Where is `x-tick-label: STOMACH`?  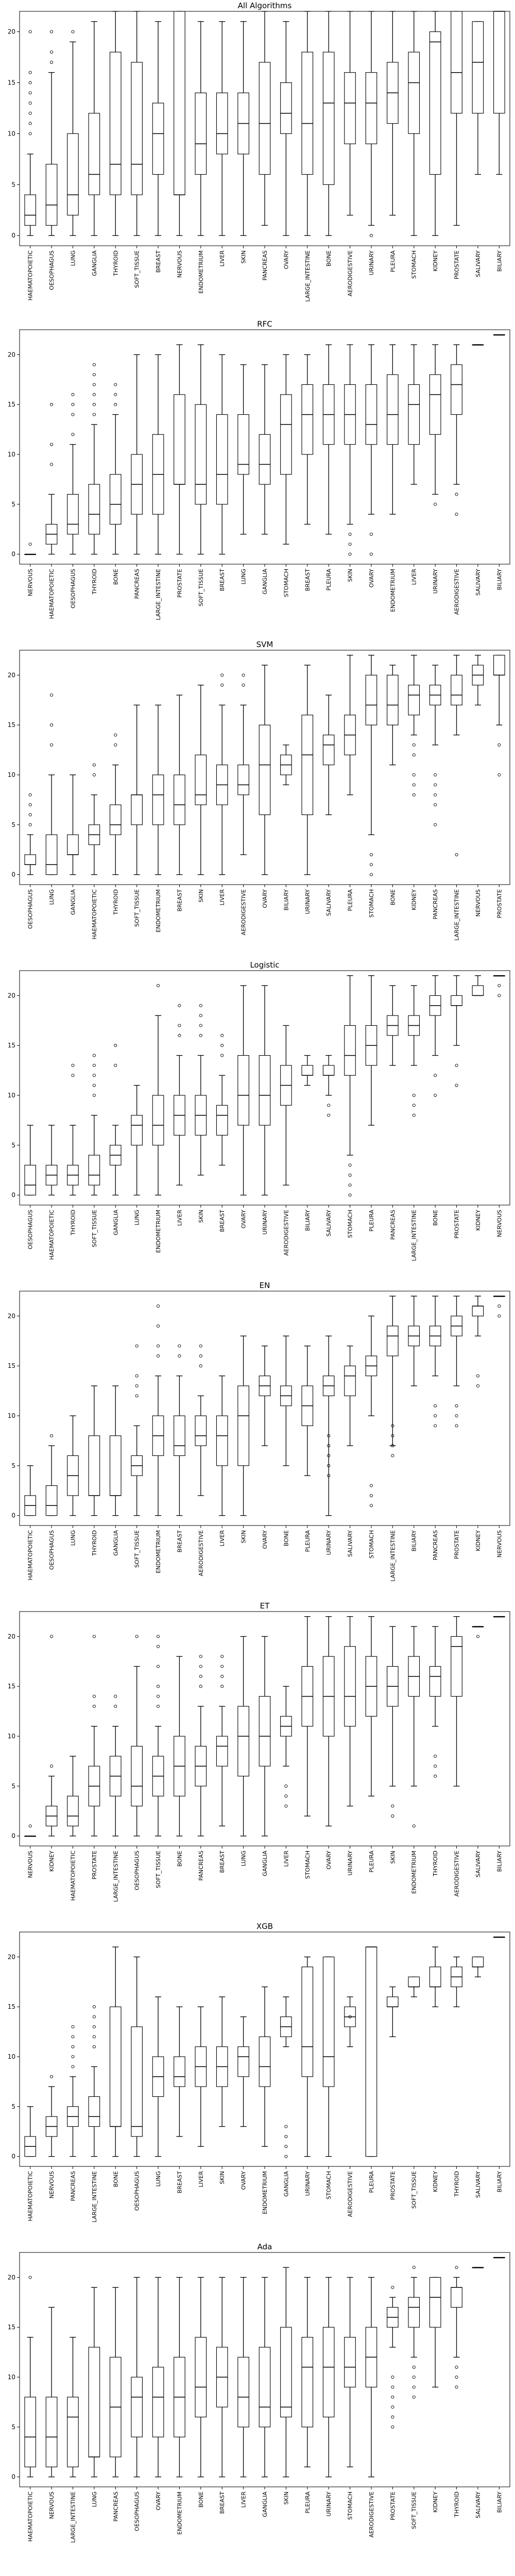 x-tick-label: STOMACH is located at coordinates (351, 1224).